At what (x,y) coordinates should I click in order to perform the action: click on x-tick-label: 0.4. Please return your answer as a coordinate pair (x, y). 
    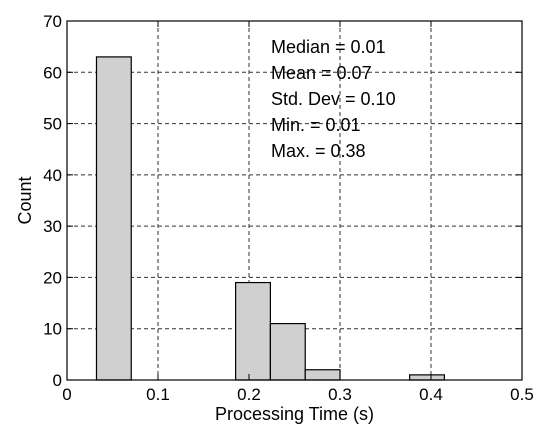
    Looking at the image, I should click on (431, 394).